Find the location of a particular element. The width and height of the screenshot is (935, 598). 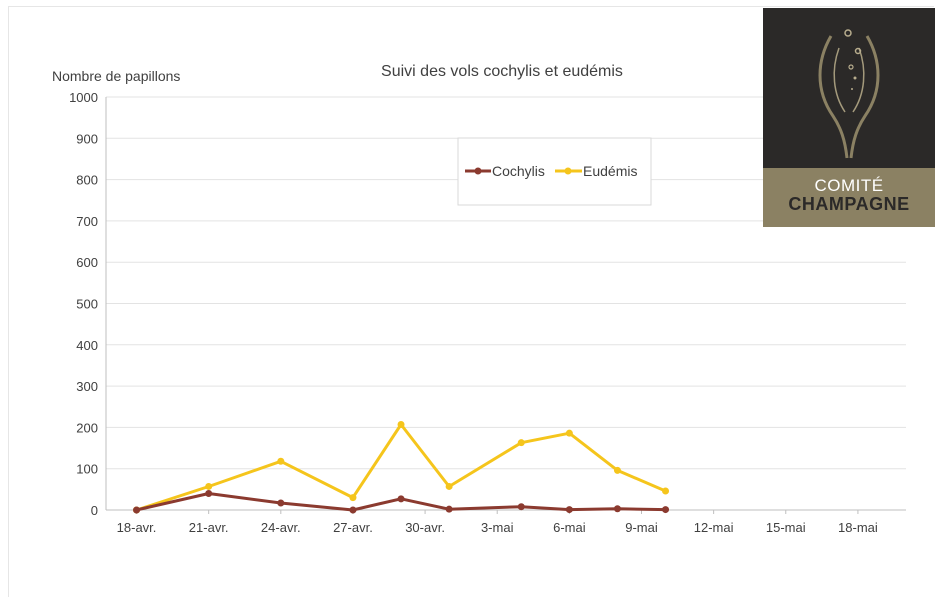

y-tick-0: 0 is located at coordinates (94, 510).